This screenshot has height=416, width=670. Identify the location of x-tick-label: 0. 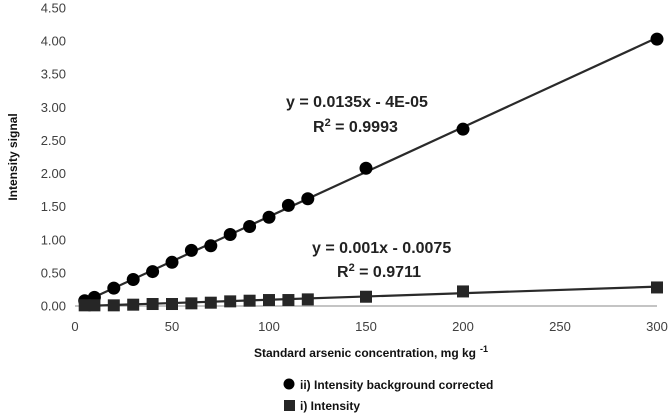
(74, 326).